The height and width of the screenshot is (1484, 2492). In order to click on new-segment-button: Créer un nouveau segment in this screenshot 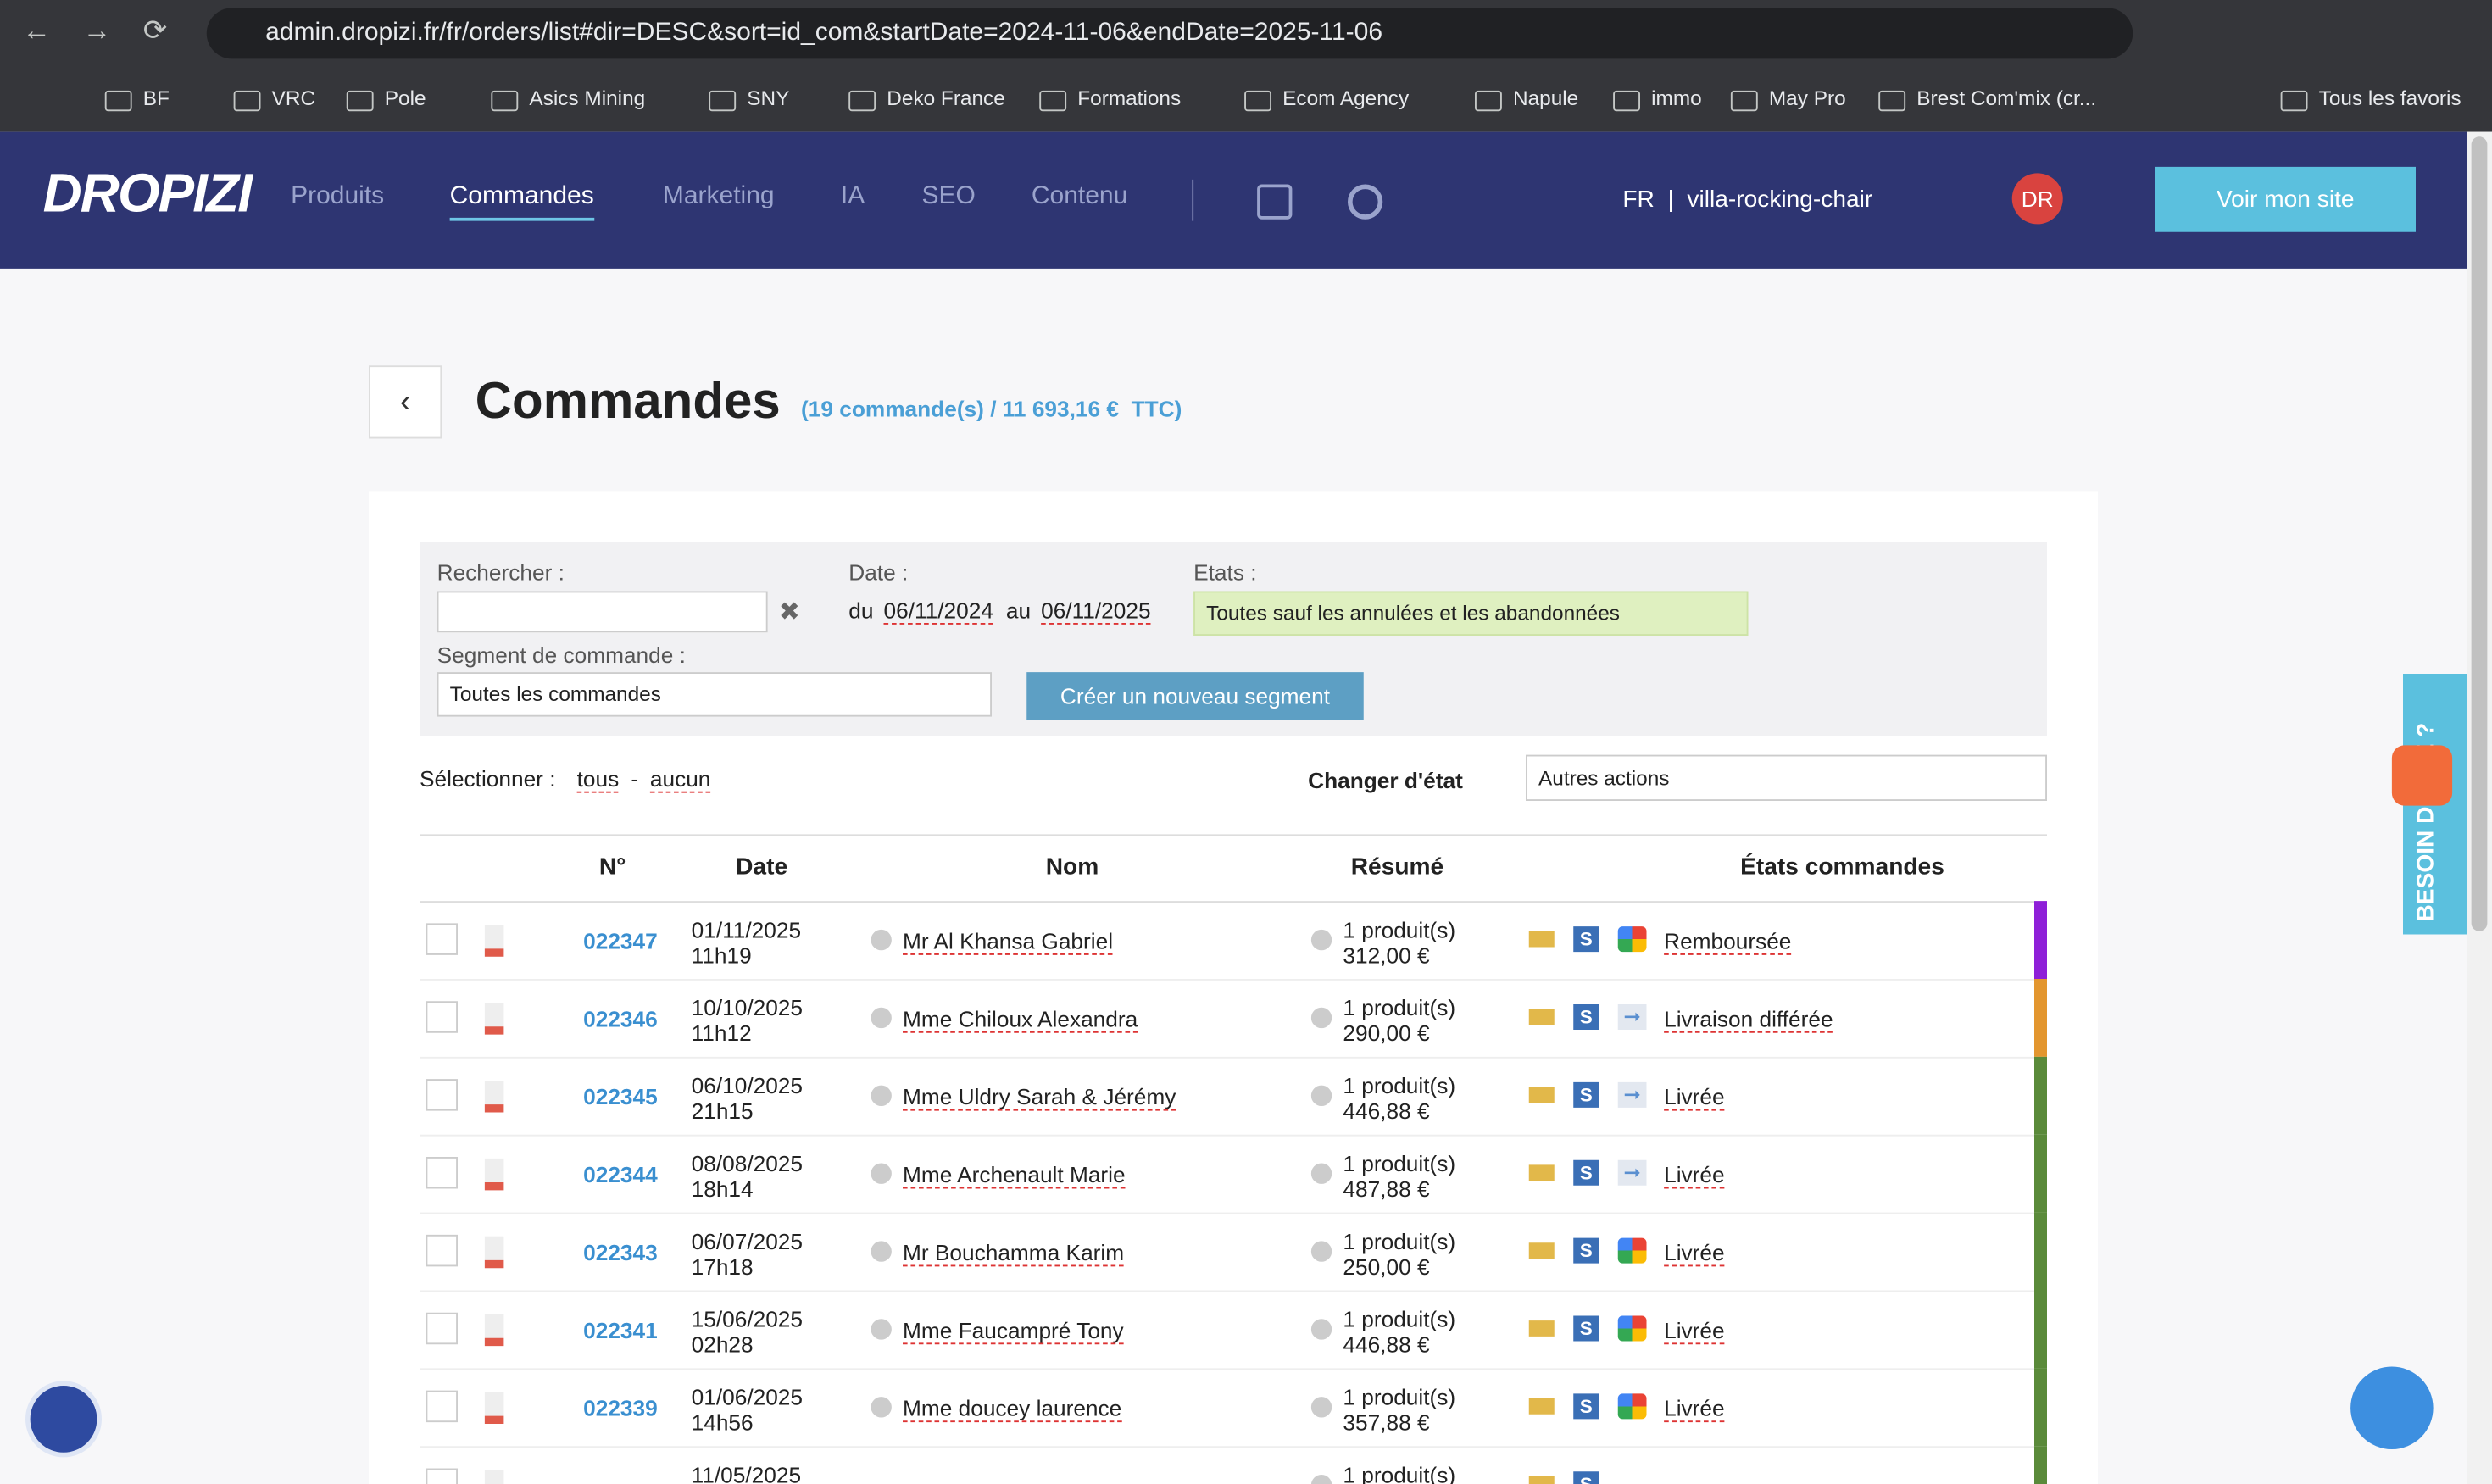, I will do `click(1195, 696)`.